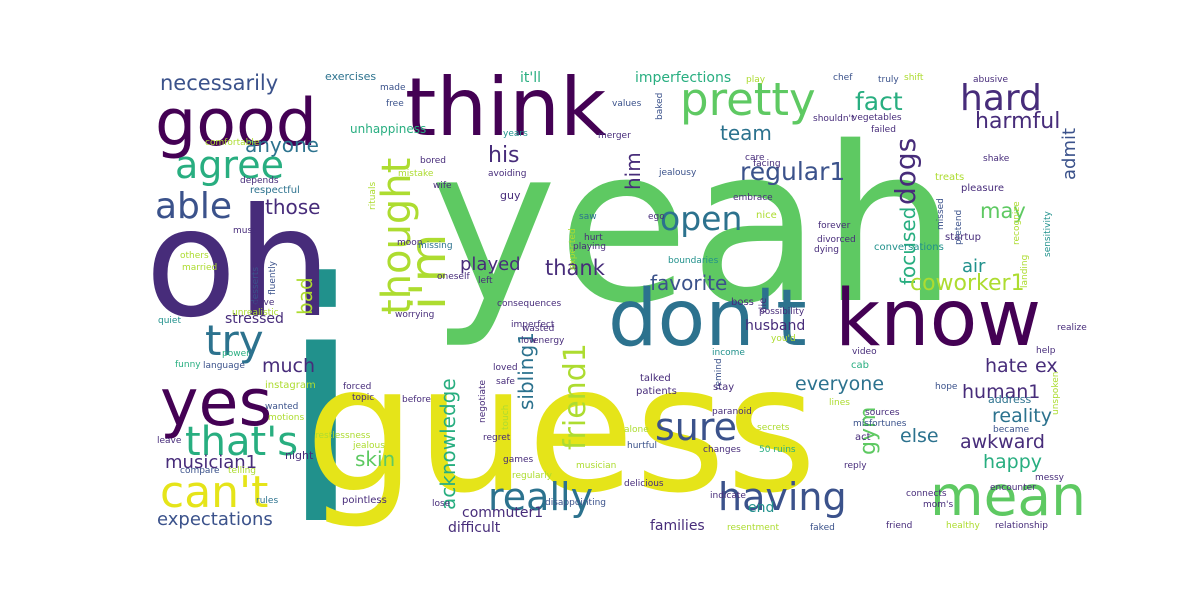 This screenshot has height=600, width=1200. I want to click on word-oh: oh, so click(238, 264).